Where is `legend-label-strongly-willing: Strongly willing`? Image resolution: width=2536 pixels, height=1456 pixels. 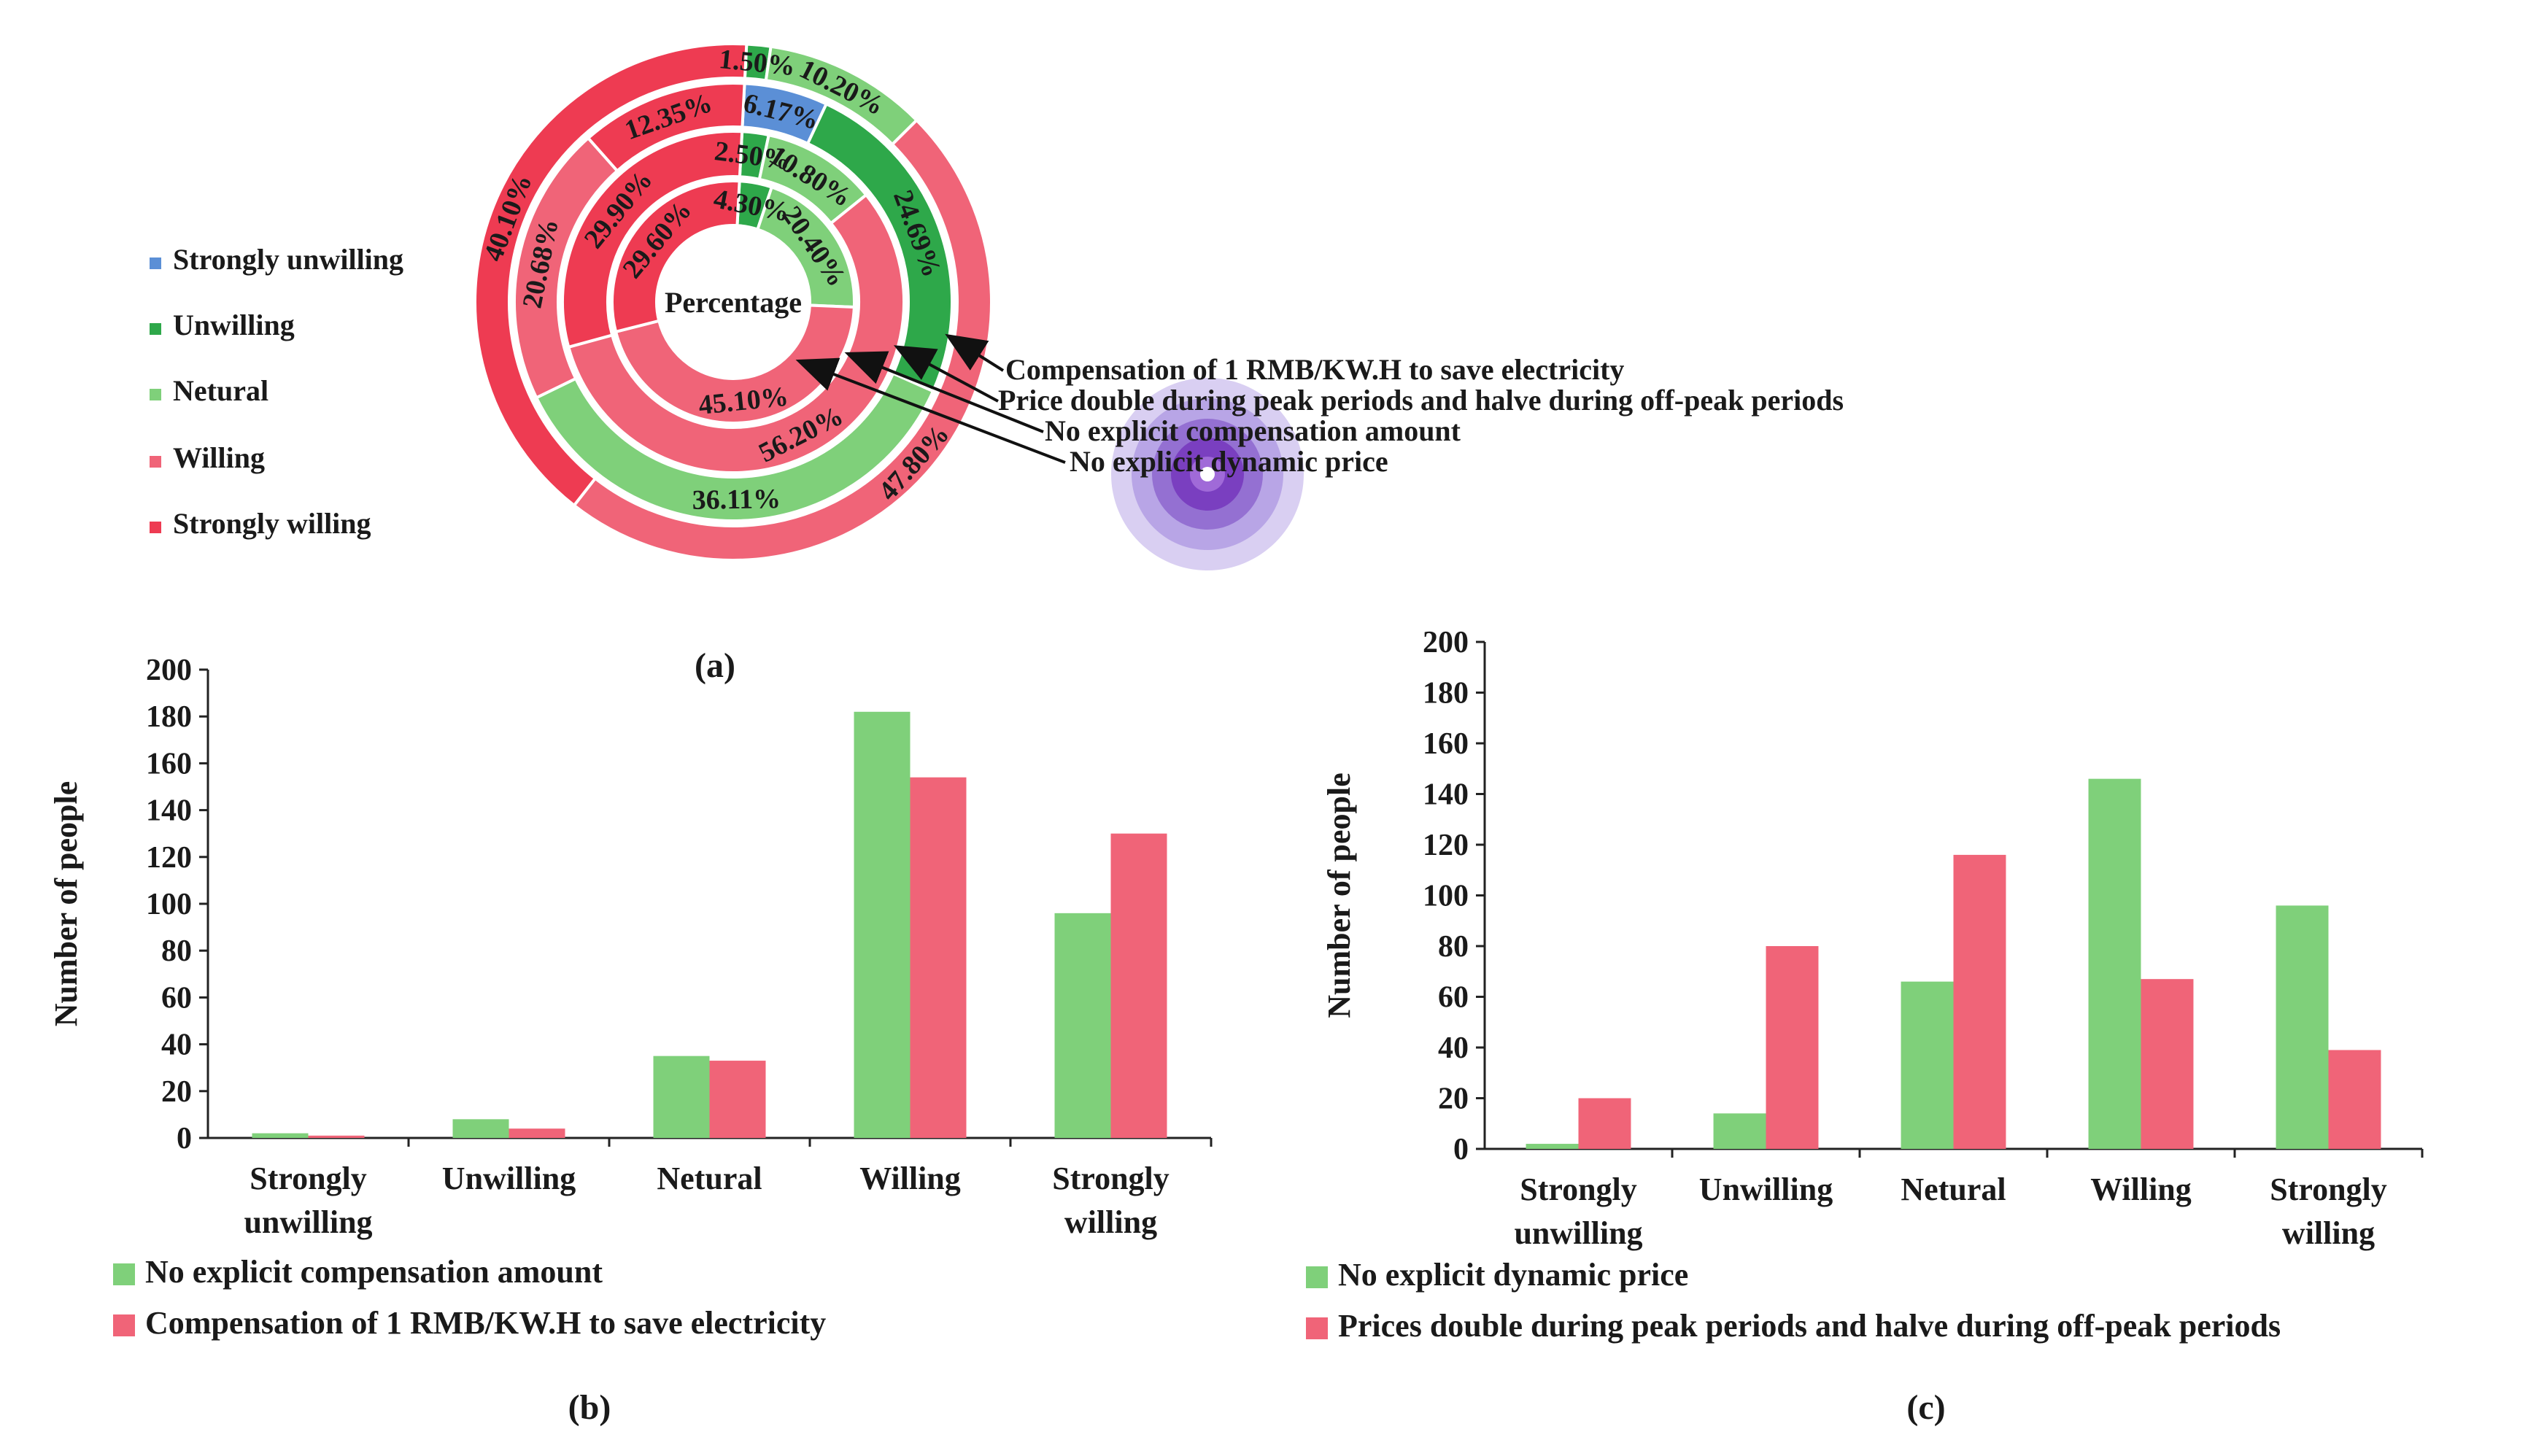
legend-label-strongly-willing: Strongly willing is located at coordinates (272, 523).